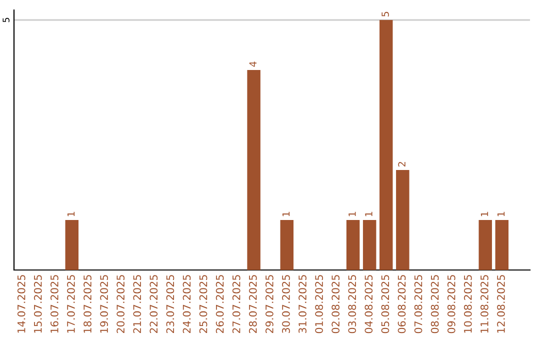 The width and height of the screenshot is (540, 340). I want to click on x-tick-label: 30.07.2025, so click(286, 304).